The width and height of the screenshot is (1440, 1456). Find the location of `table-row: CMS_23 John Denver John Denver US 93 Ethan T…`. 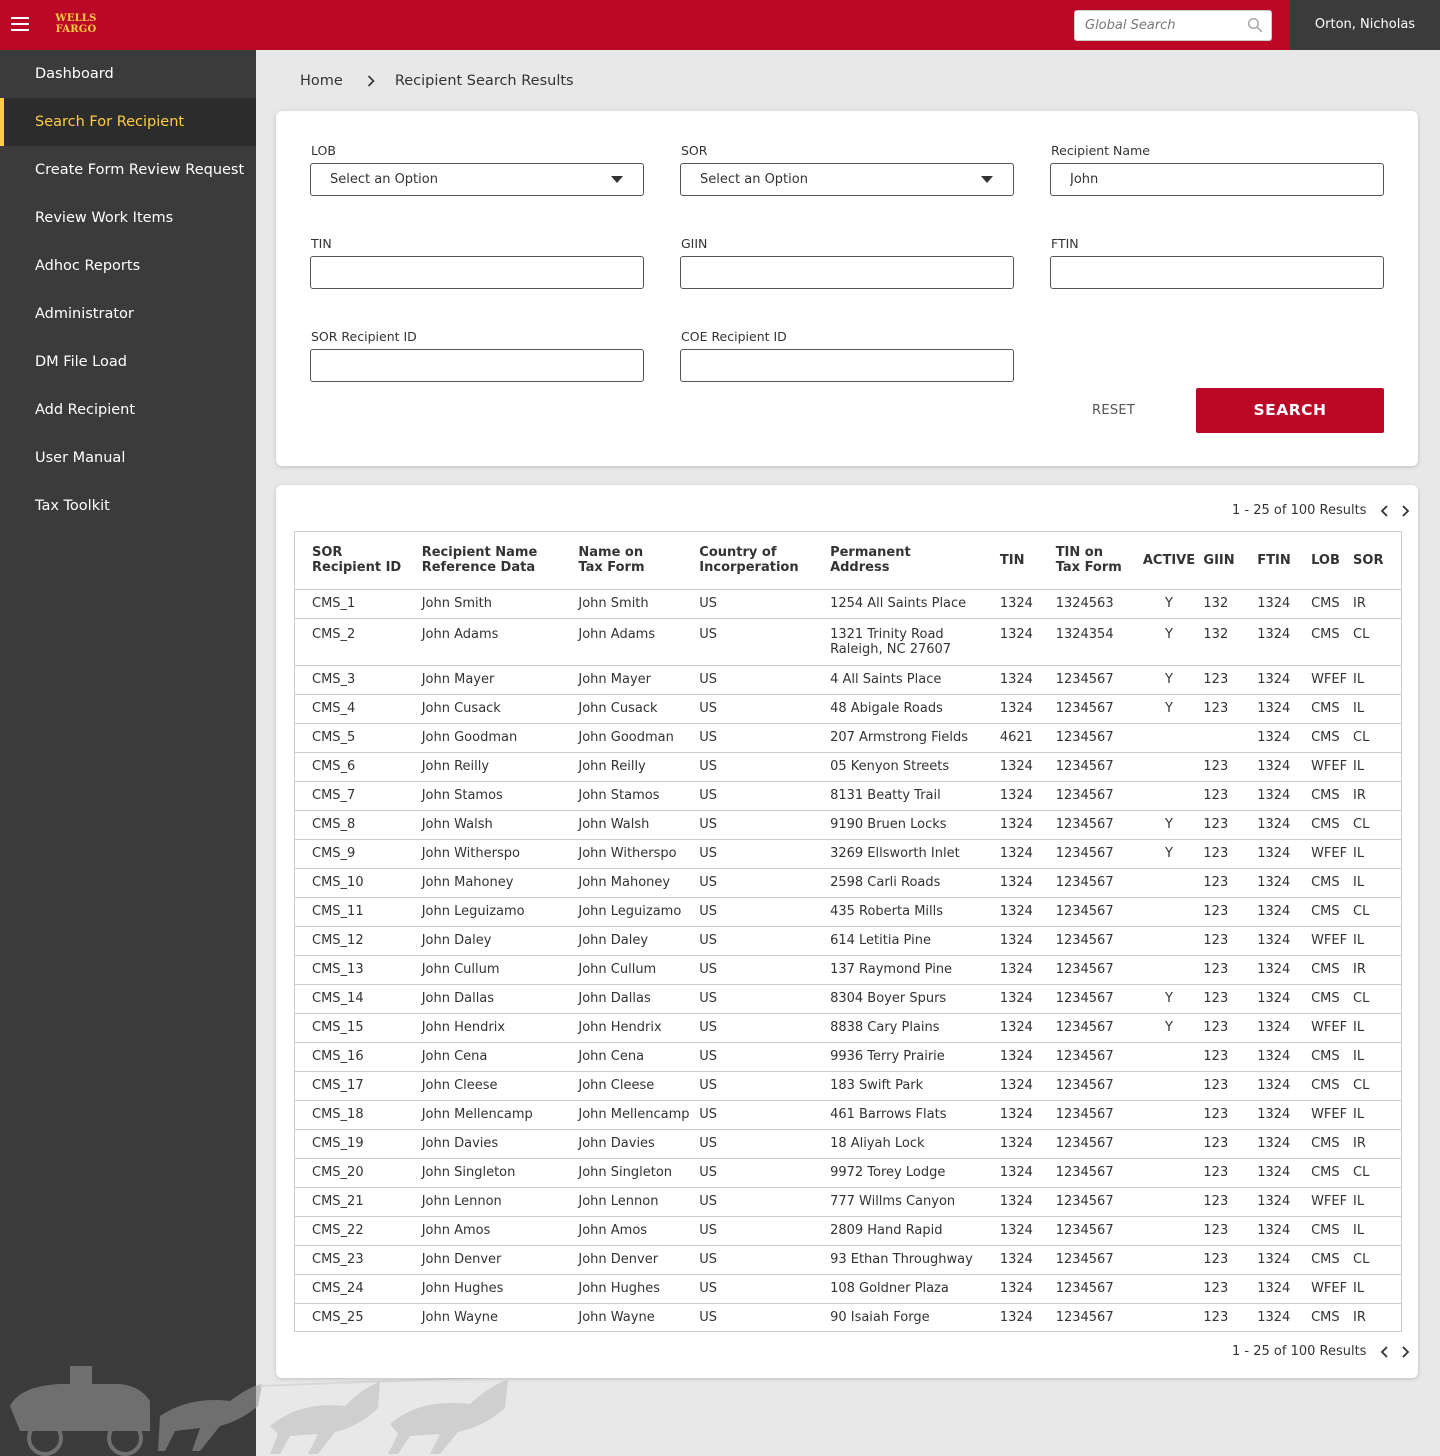

table-row: CMS_23 John Denver John Denver US 93 Ethan T… is located at coordinates (848, 1260).